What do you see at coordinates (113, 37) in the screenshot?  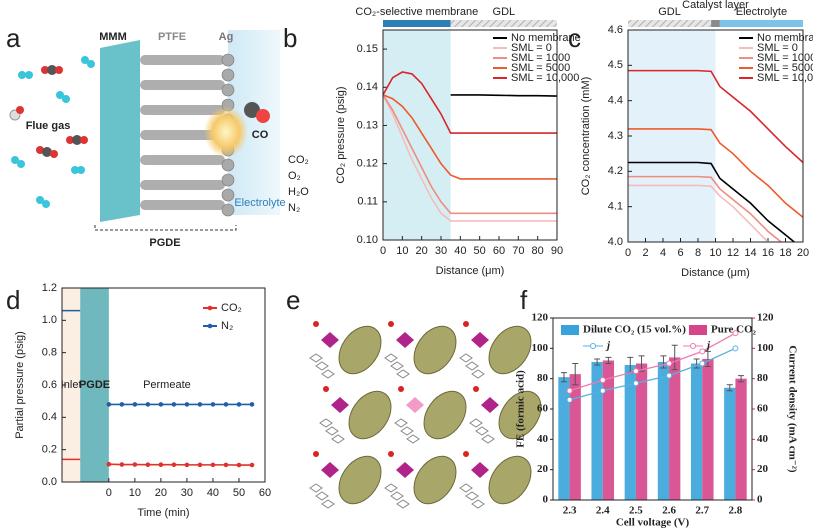 I see `label: MMM` at bounding box center [113, 37].